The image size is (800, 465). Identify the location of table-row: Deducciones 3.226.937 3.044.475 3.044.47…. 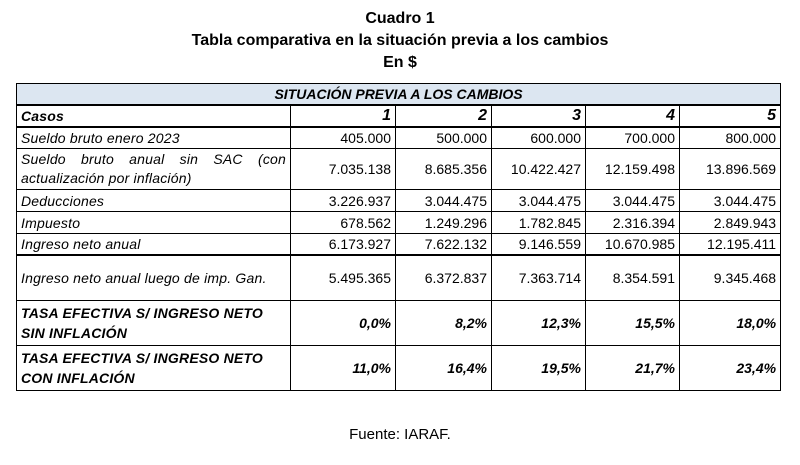
(399, 200).